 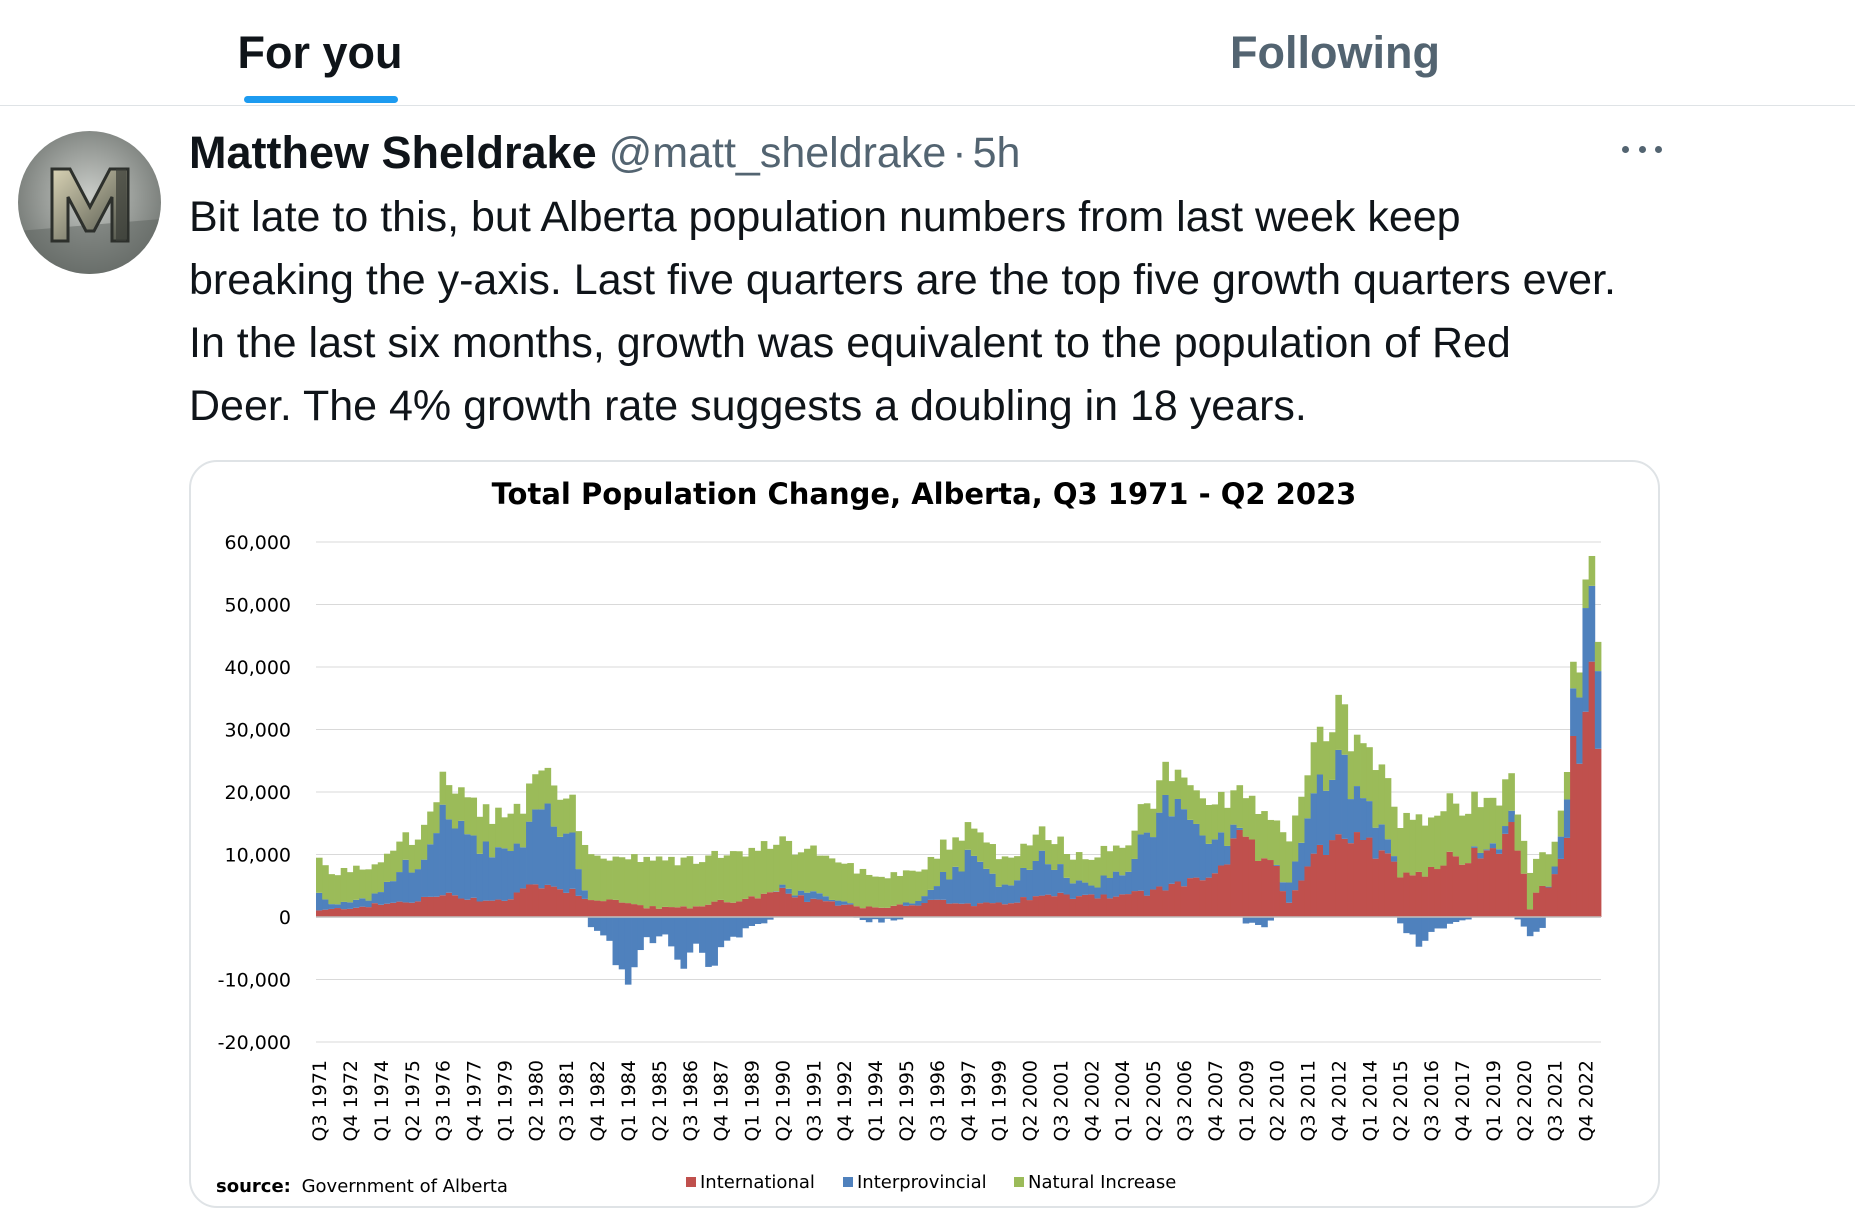 I want to click on more-horizontal-icon, so click(x=1642, y=149).